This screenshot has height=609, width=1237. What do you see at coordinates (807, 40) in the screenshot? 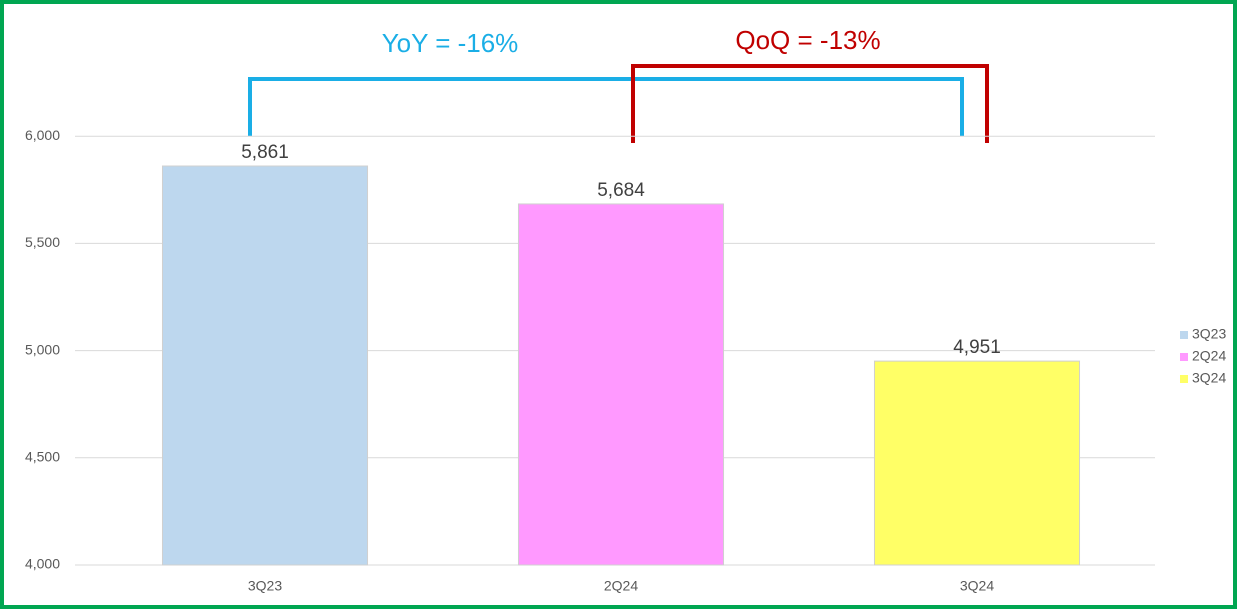
I see `annotation: QoQ = -13%` at bounding box center [807, 40].